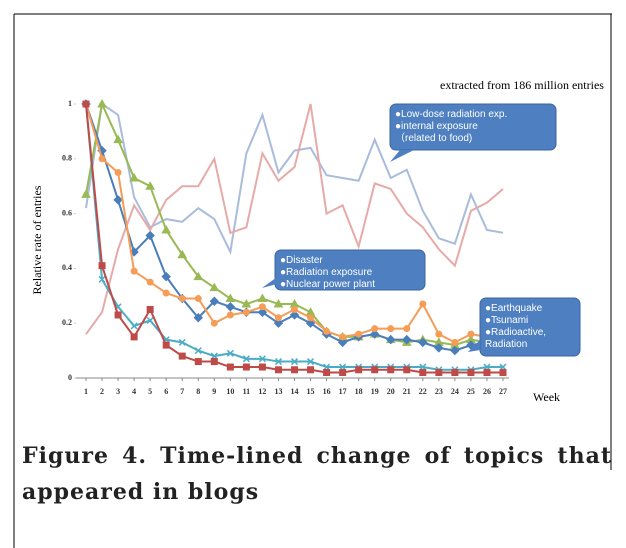 Image resolution: width=626 pixels, height=548 pixels. What do you see at coordinates (70, 377) in the screenshot?
I see `y-tick-label: 0` at bounding box center [70, 377].